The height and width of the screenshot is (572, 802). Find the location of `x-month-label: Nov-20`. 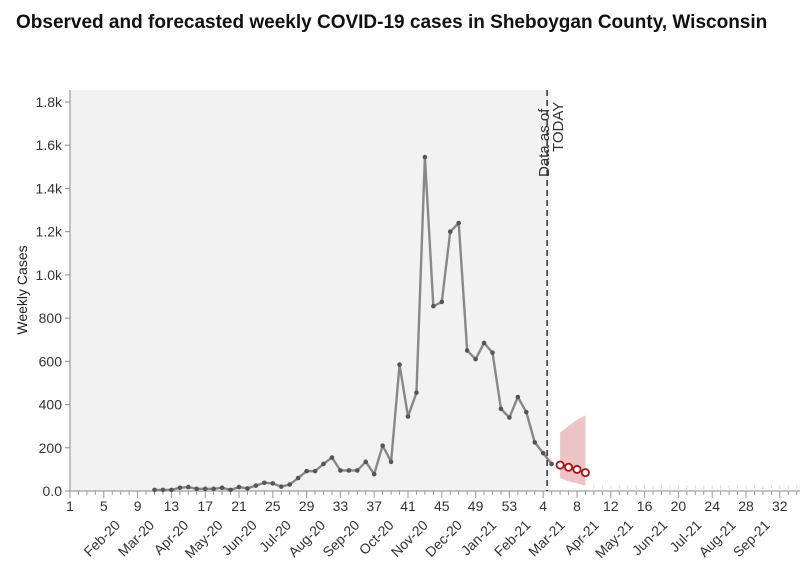

x-month-label: Nov-20 is located at coordinates (409, 538).